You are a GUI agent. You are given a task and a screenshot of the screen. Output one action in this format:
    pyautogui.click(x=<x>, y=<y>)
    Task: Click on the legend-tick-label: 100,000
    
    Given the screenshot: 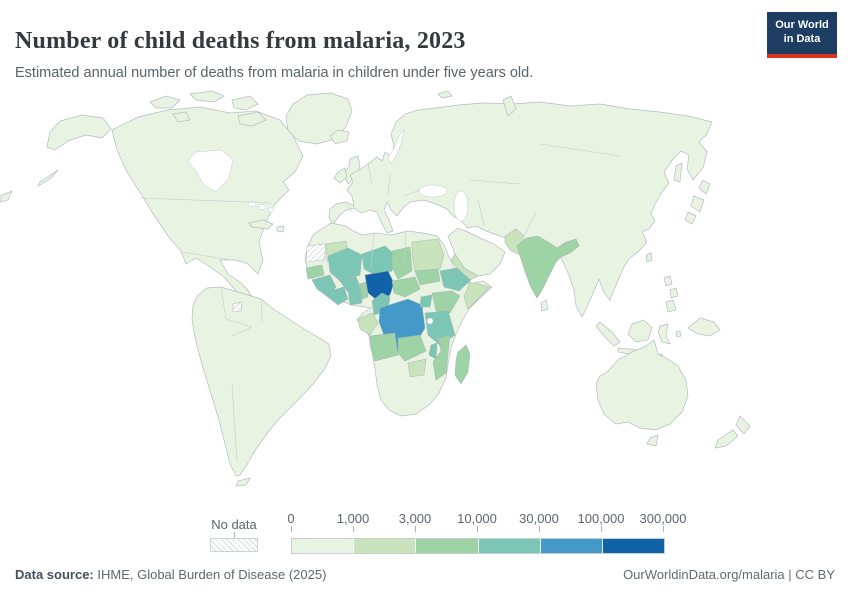 What is the action you would take?
    pyautogui.click(x=601, y=518)
    